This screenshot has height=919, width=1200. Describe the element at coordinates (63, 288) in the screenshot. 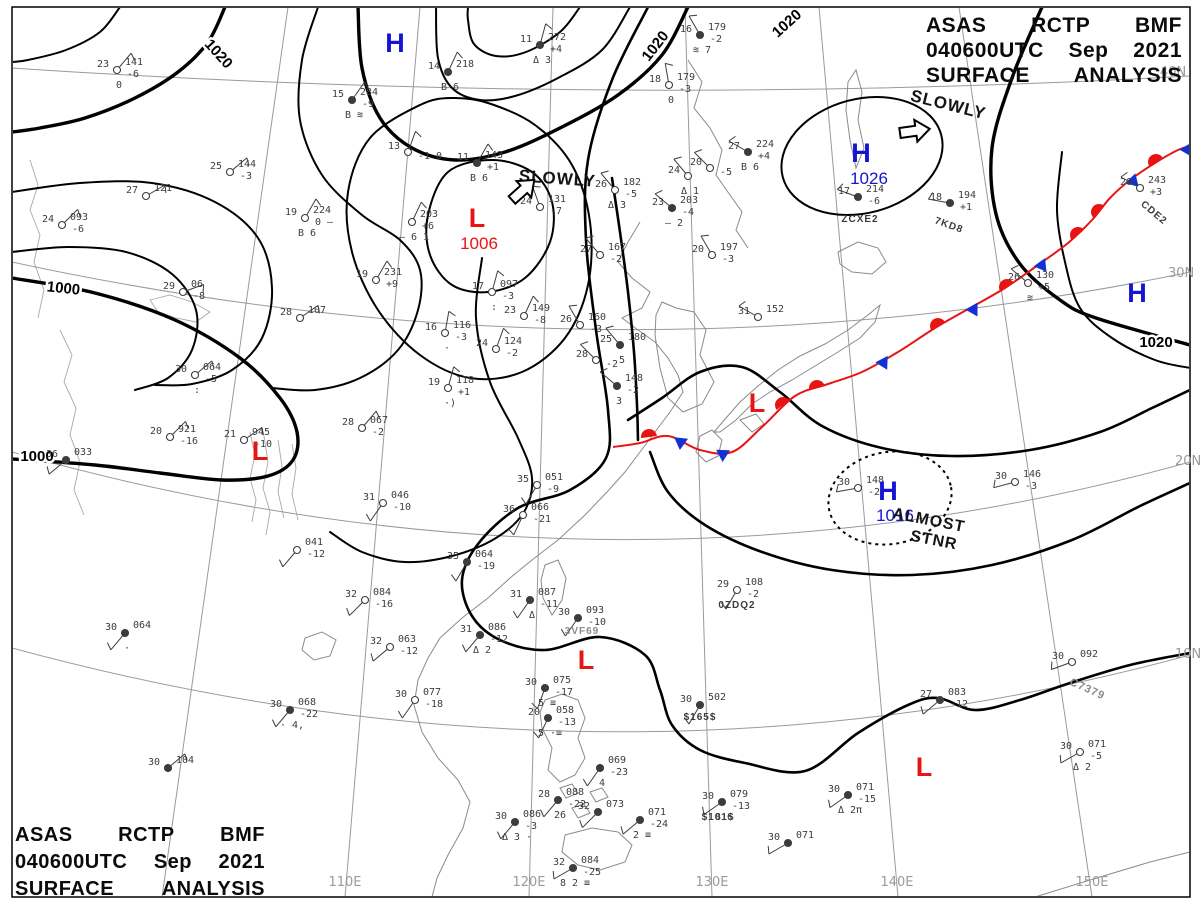

I see `isobar-value-label: 1000` at that location.